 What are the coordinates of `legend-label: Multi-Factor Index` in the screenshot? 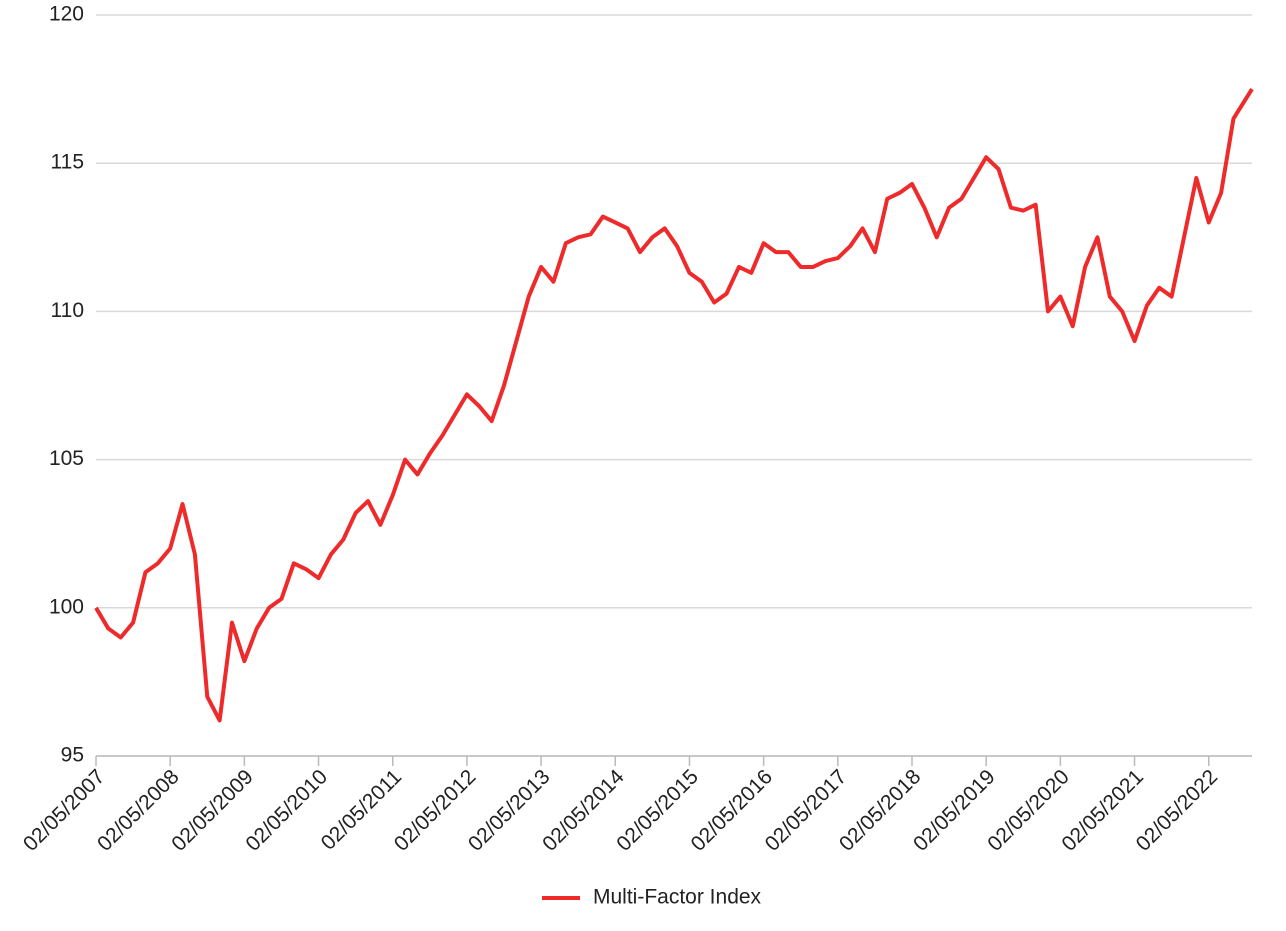 It's located at (677, 897).